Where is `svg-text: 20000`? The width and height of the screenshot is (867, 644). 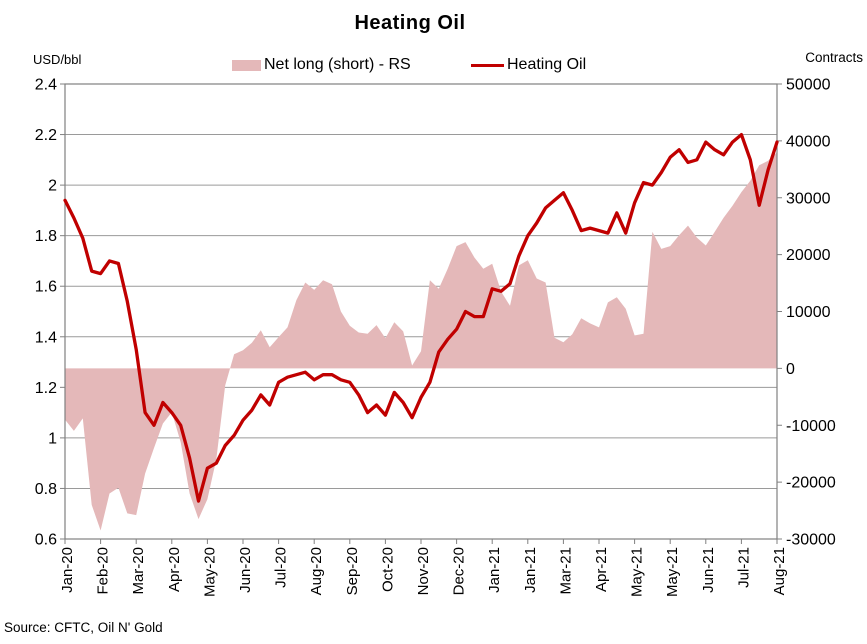
svg-text: 20000 is located at coordinates (808, 255).